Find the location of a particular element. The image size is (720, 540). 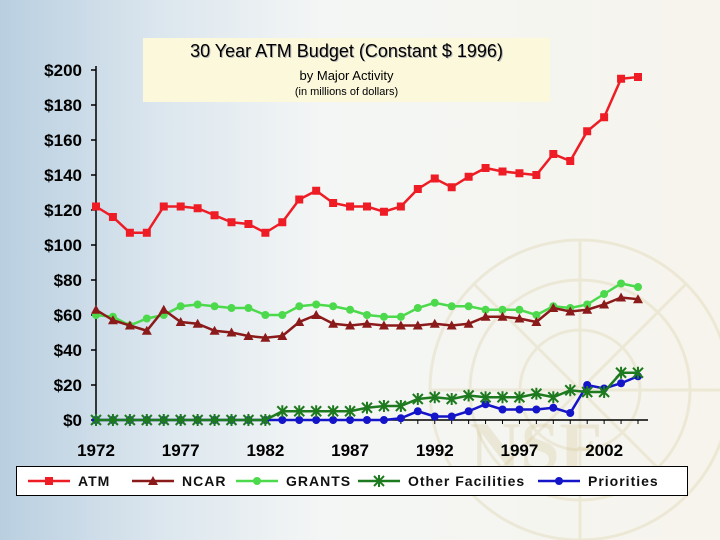

chart-title: 30 Year ATM Budget (Constant $ 1996) is located at coordinates (346, 51).